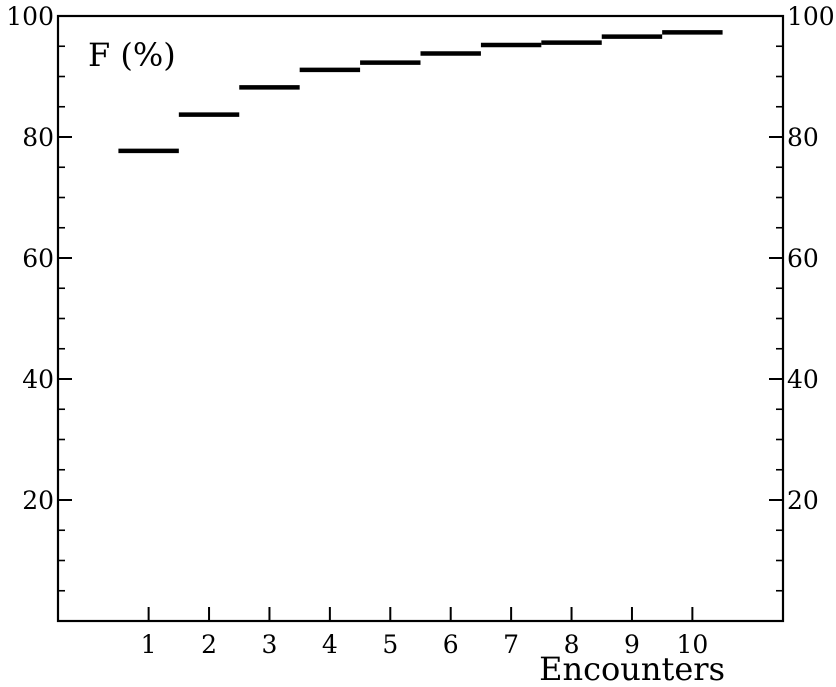 The height and width of the screenshot is (687, 836). I want to click on y-axis-label: F (%), so click(132, 55).